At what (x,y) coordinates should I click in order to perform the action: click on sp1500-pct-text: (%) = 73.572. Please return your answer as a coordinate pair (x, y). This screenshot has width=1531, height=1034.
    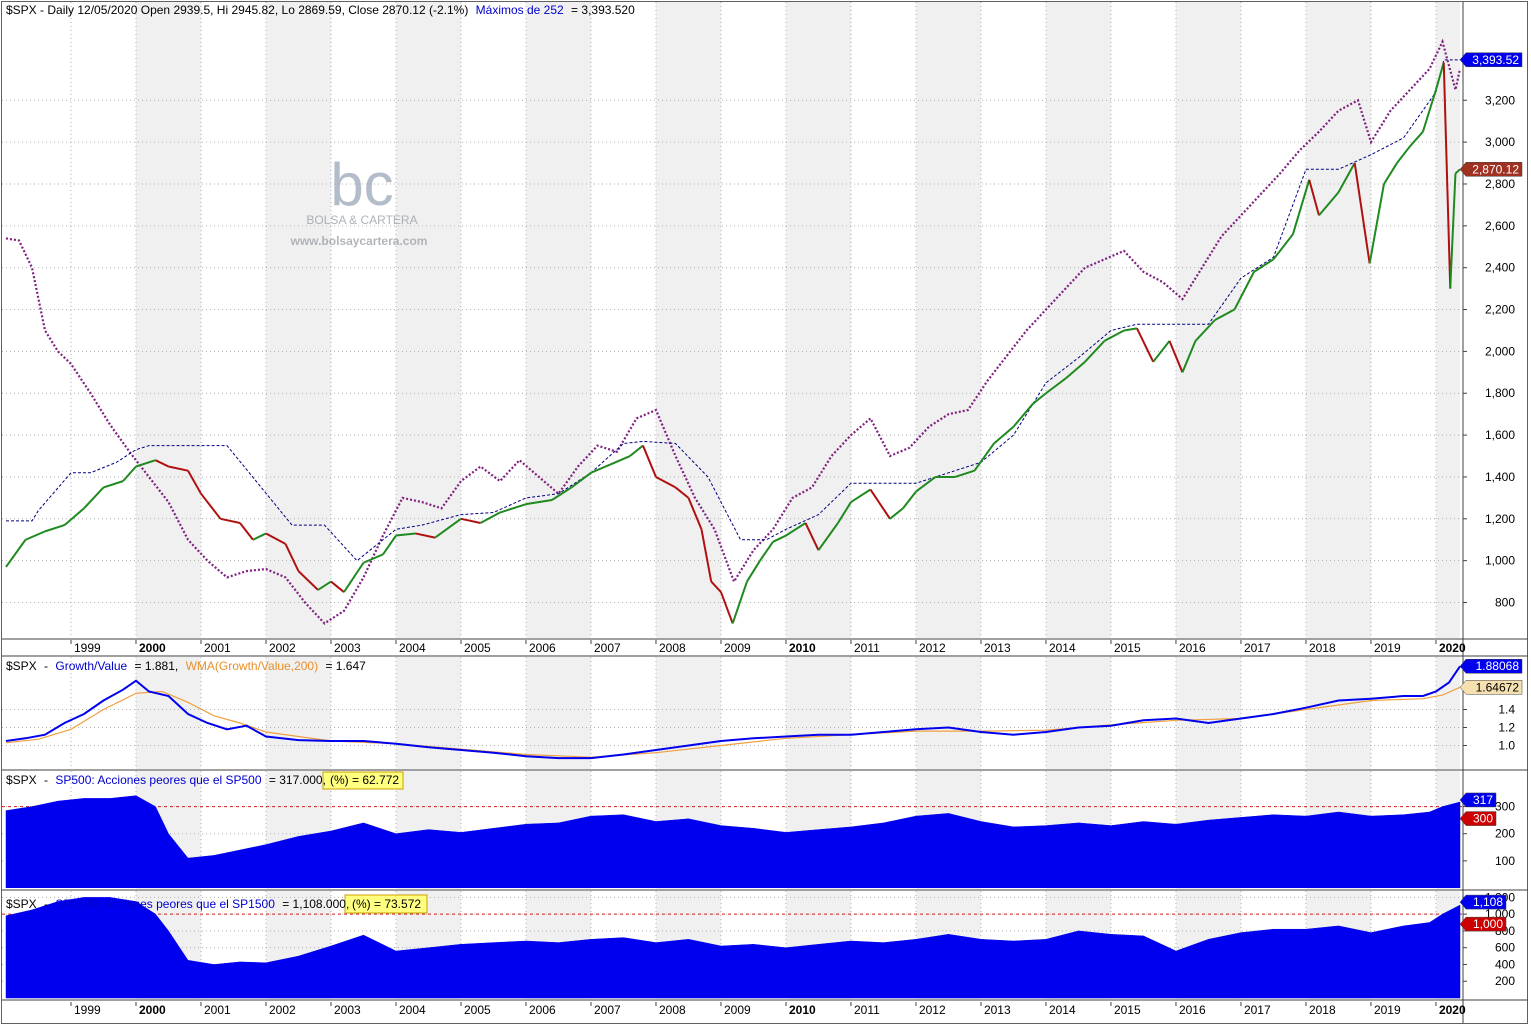
    Looking at the image, I should click on (386, 904).